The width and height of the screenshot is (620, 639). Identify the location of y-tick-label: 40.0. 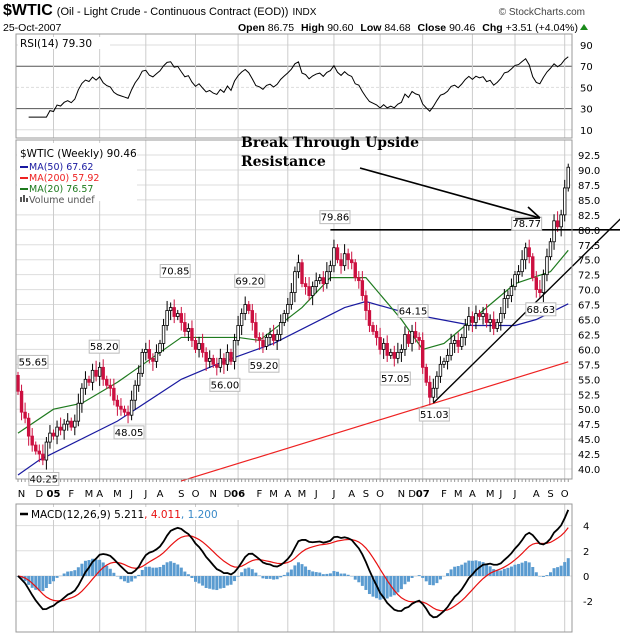
(589, 470).